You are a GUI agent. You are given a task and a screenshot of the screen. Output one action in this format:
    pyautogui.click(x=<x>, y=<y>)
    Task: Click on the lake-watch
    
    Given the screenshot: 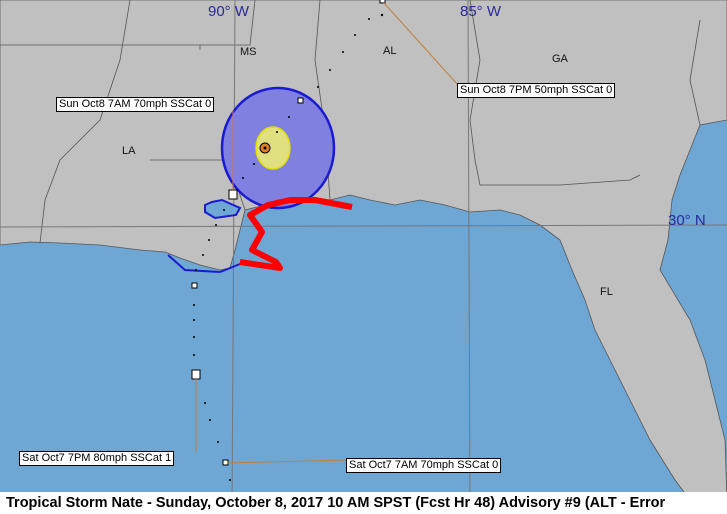 What is the action you would take?
    pyautogui.click(x=223, y=209)
    